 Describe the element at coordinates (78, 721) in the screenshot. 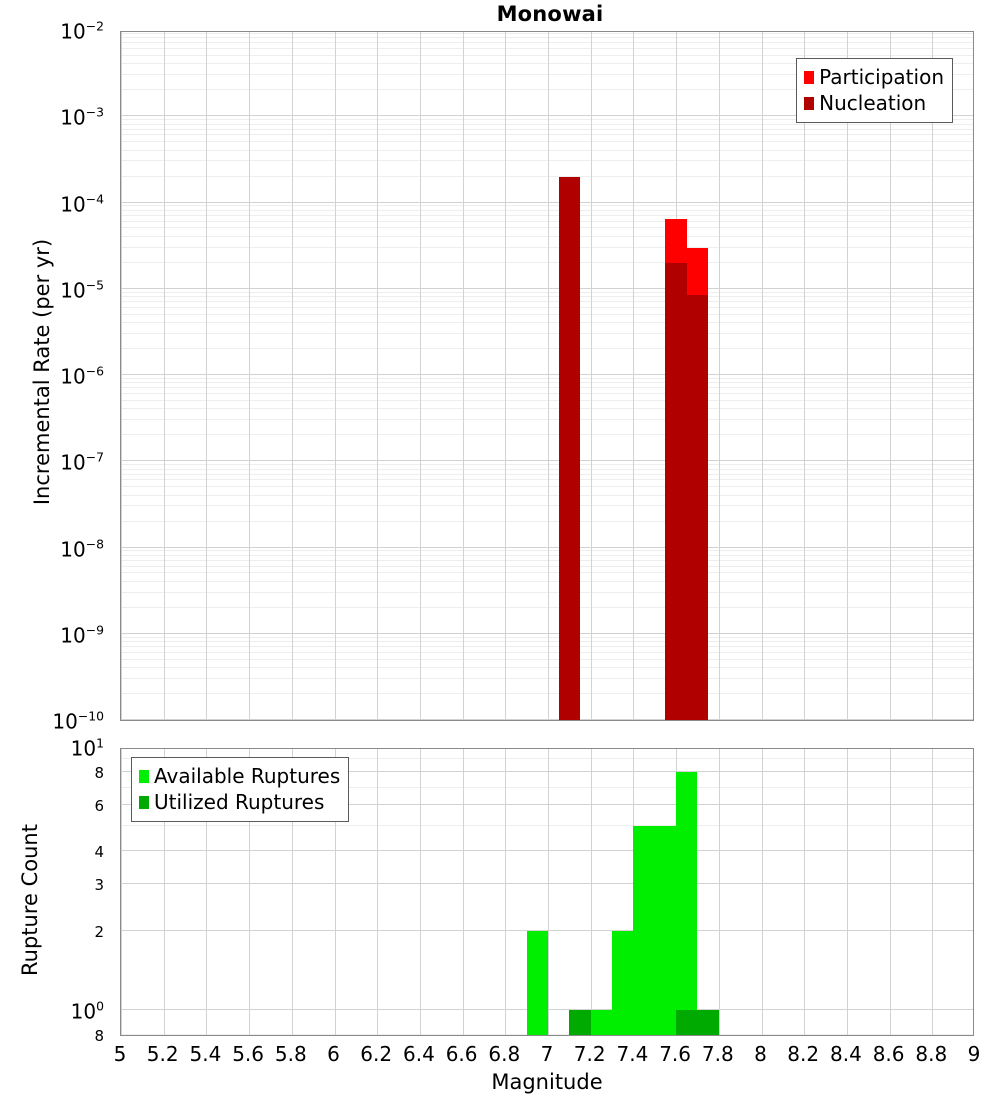

I see `y-tick-label: 10⁻¹⁰` at that location.